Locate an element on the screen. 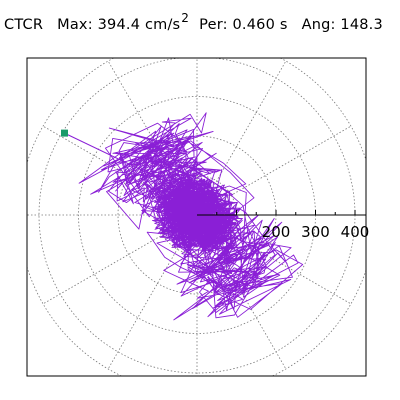  angle-value: 148.3 is located at coordinates (361, 25).